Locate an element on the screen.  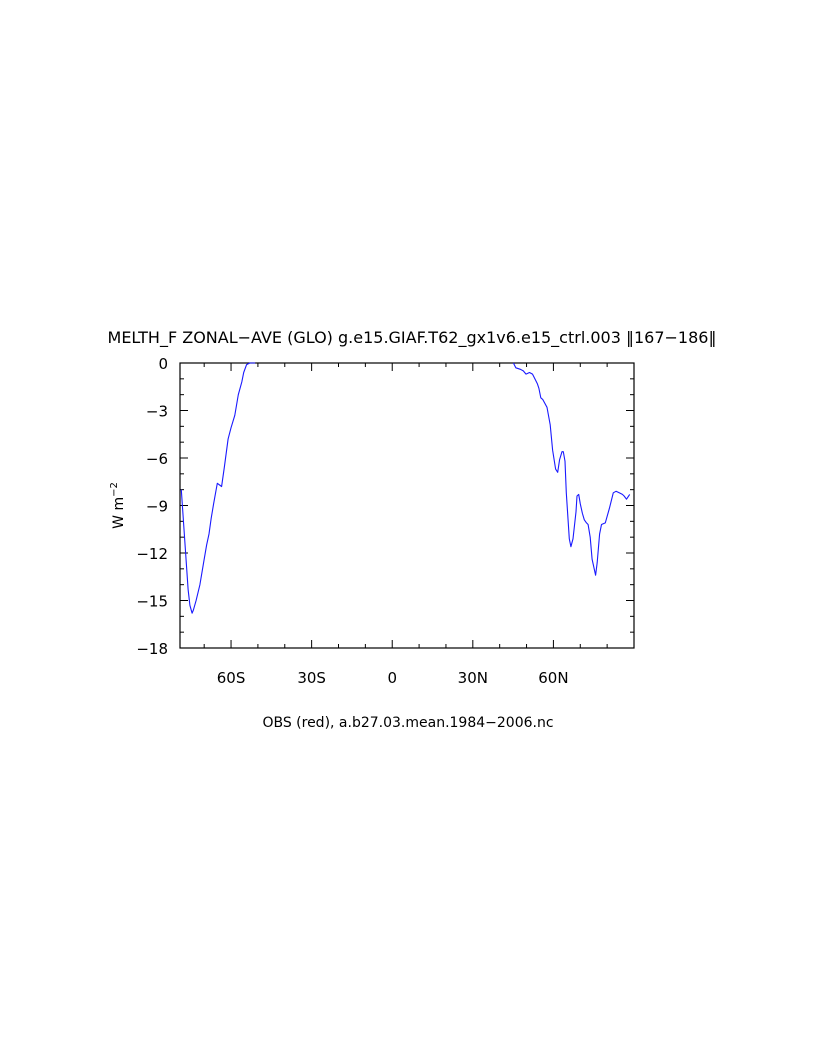
y-axis-label-exponent: −2 is located at coordinates (114, 489).